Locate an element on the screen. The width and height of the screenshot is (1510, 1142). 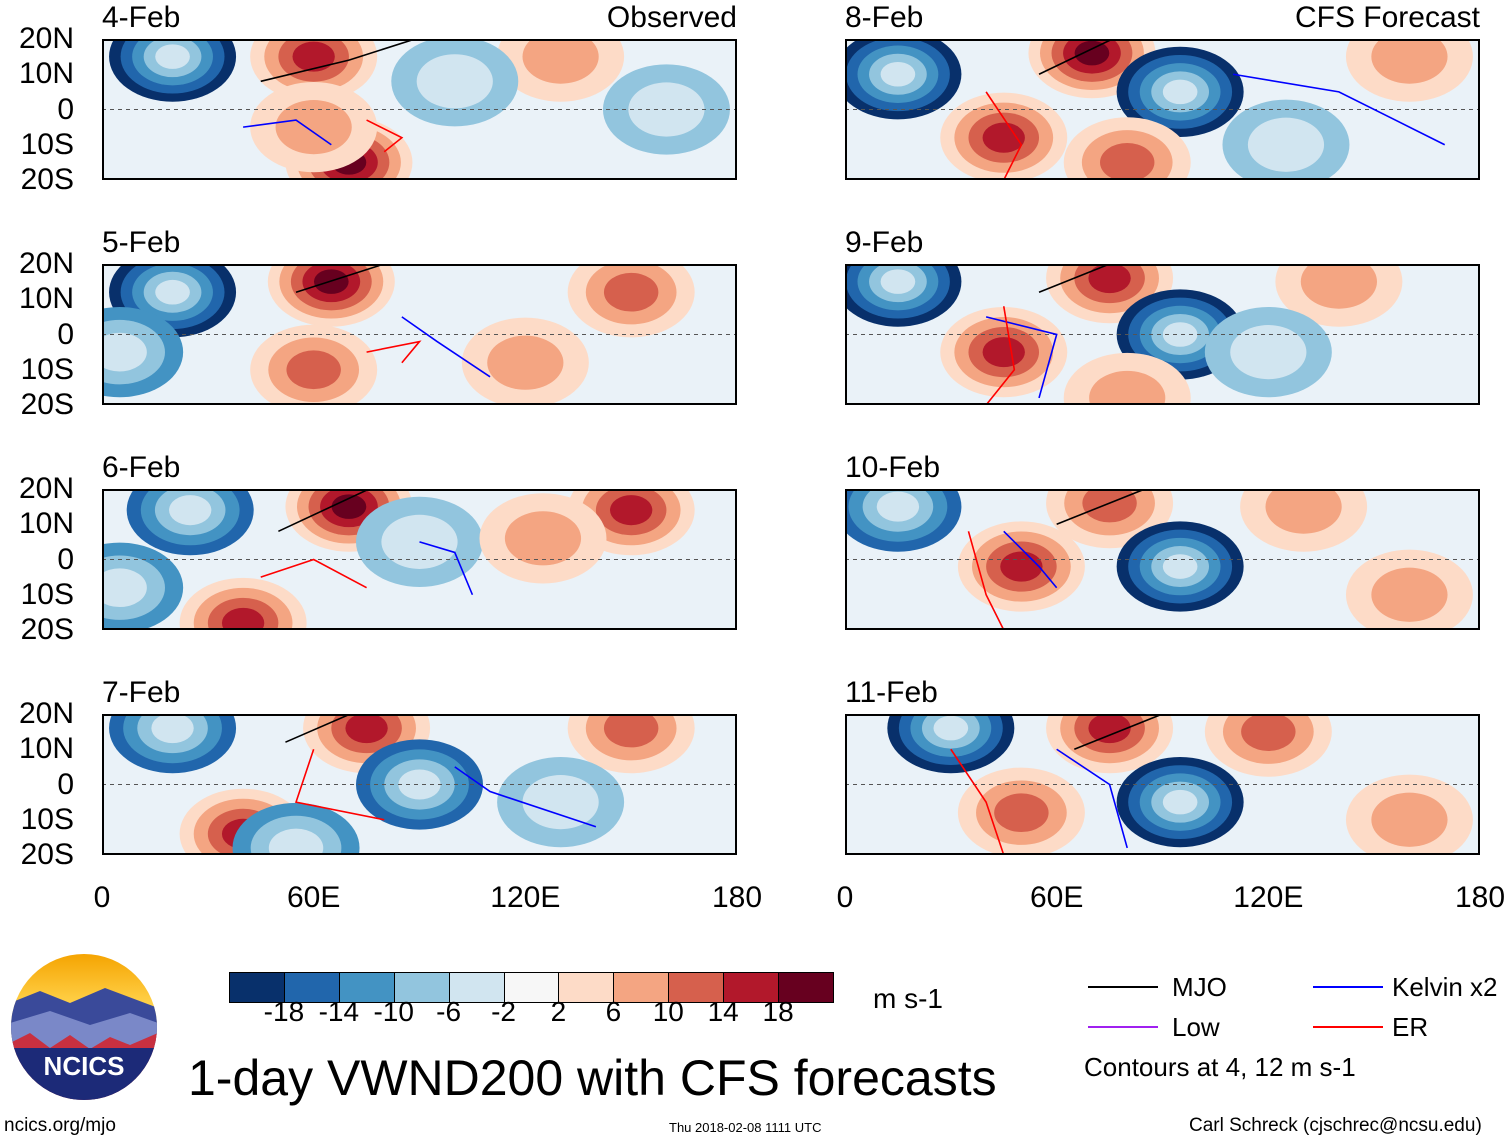
panel-date: 8-Feb is located at coordinates (884, 17).